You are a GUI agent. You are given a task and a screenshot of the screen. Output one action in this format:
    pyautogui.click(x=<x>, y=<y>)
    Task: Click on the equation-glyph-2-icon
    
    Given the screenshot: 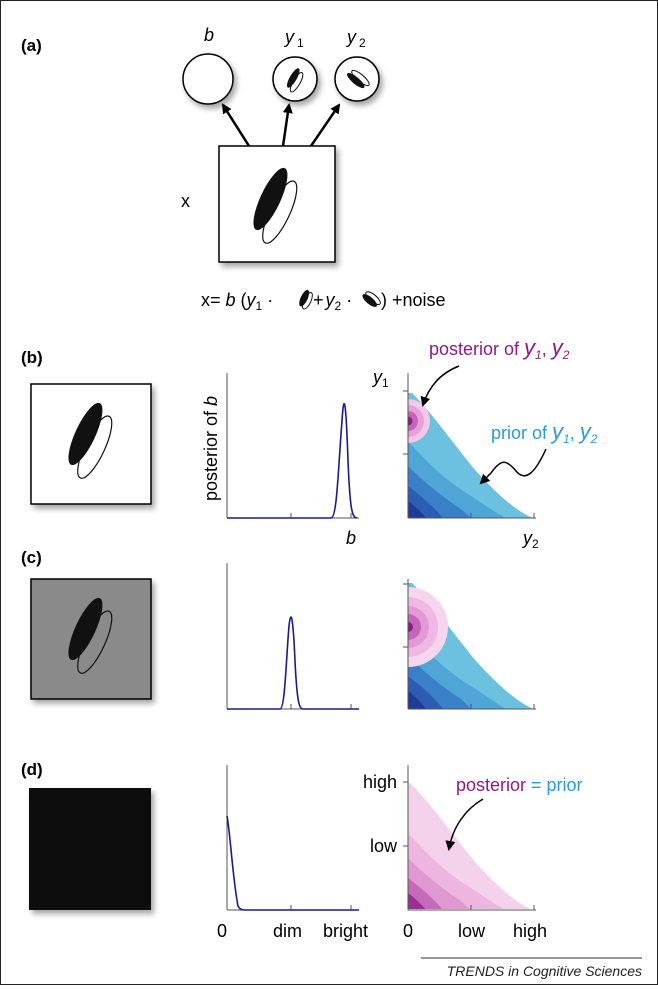 What is the action you would take?
    pyautogui.click(x=371, y=299)
    